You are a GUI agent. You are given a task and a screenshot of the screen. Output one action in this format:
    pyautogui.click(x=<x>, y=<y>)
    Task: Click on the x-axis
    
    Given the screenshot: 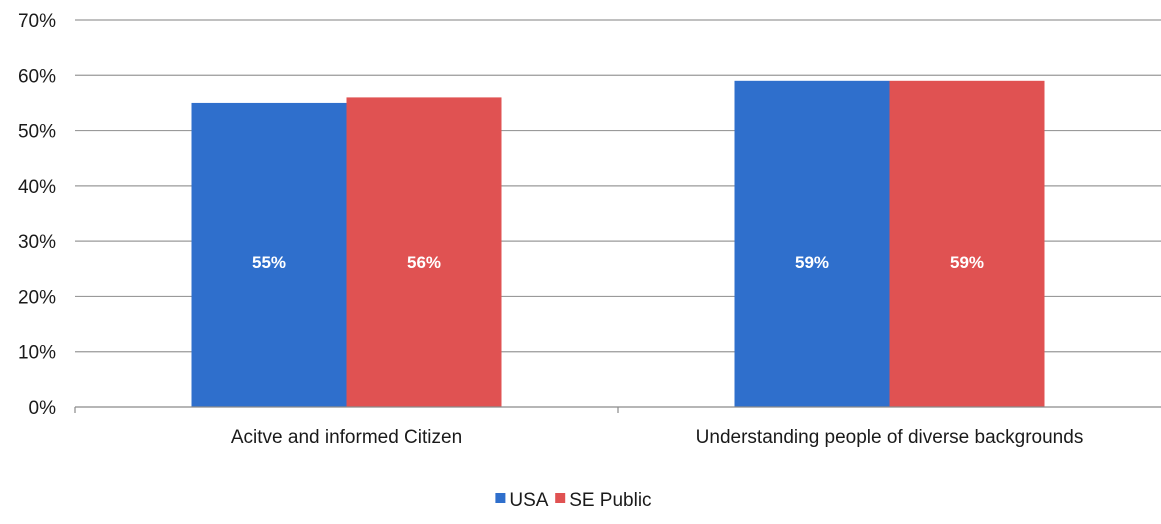 What is the action you would take?
    pyautogui.click(x=617, y=409)
    